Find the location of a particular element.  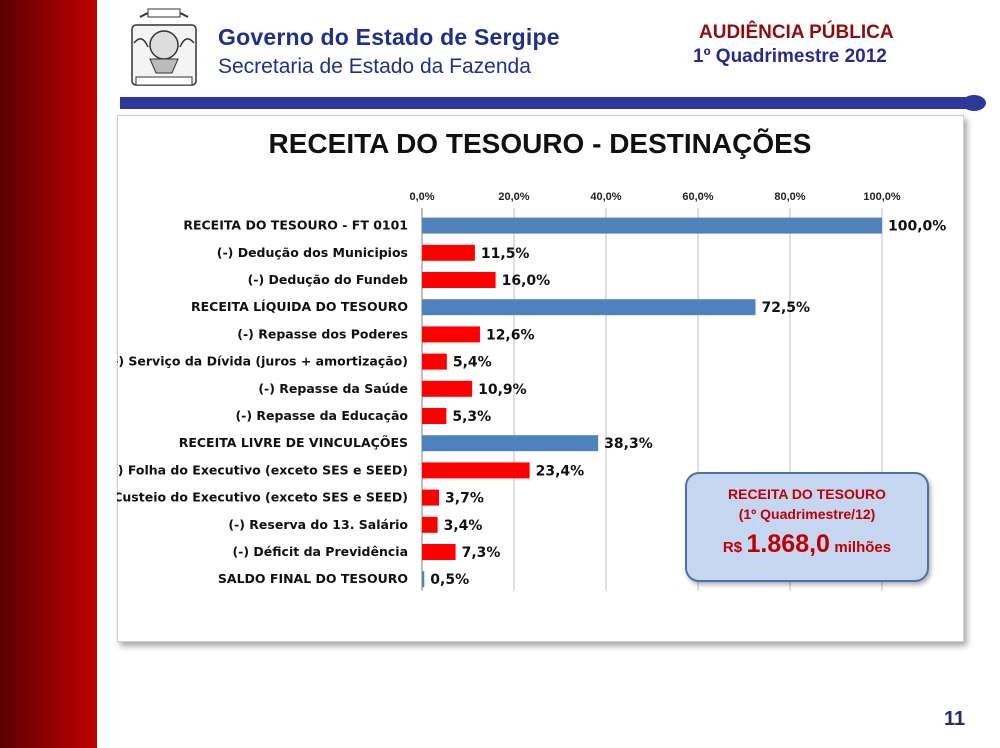

callout-value: R$ 1.868,0 milhões is located at coordinates (807, 544).